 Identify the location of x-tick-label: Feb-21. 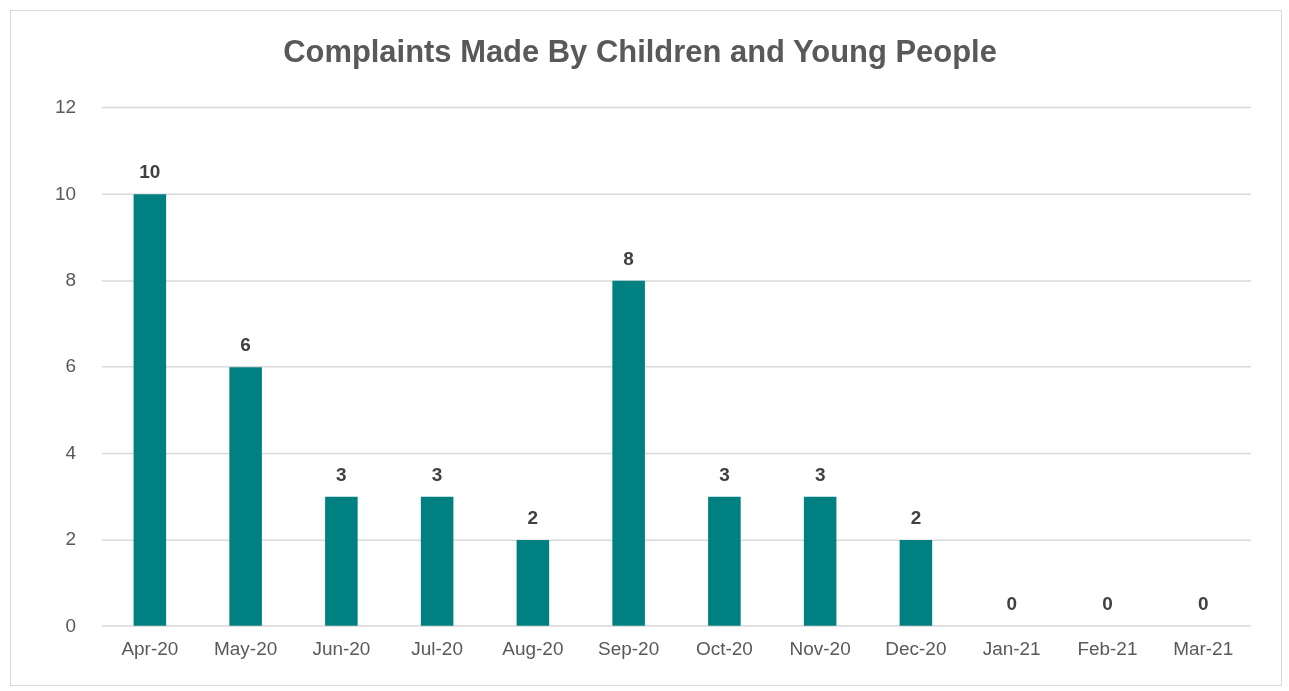
(1107, 648).